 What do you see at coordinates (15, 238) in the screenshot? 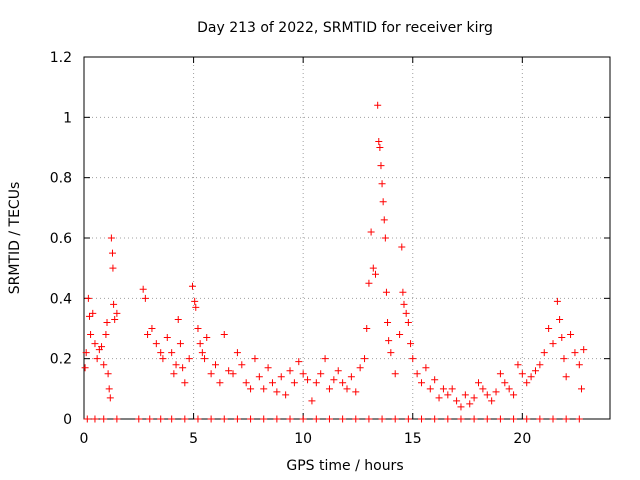
I see `y-axis-label: SRMTID / TECUs` at bounding box center [15, 238].